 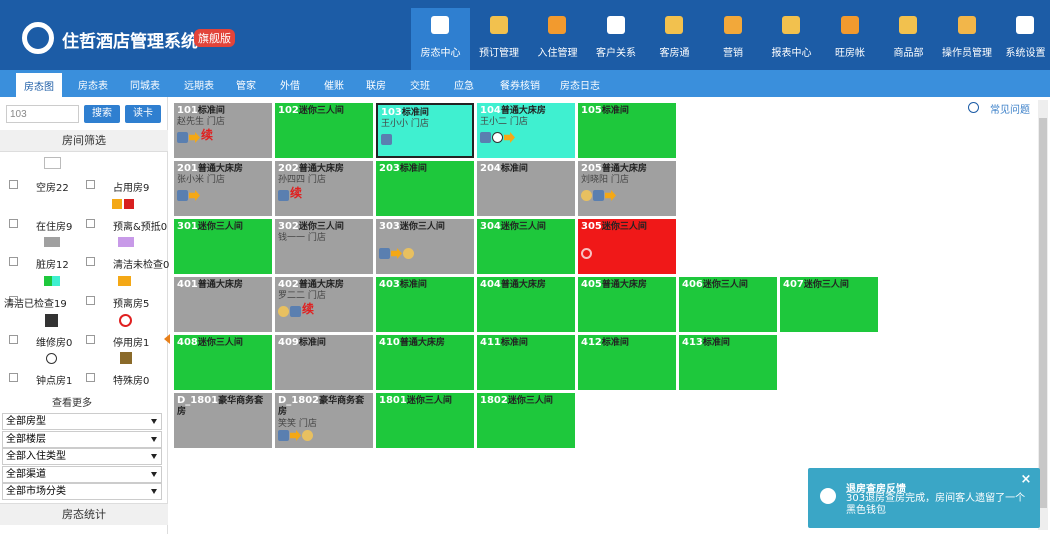 I want to click on select-label: 全部入住类型, so click(x=36, y=456).